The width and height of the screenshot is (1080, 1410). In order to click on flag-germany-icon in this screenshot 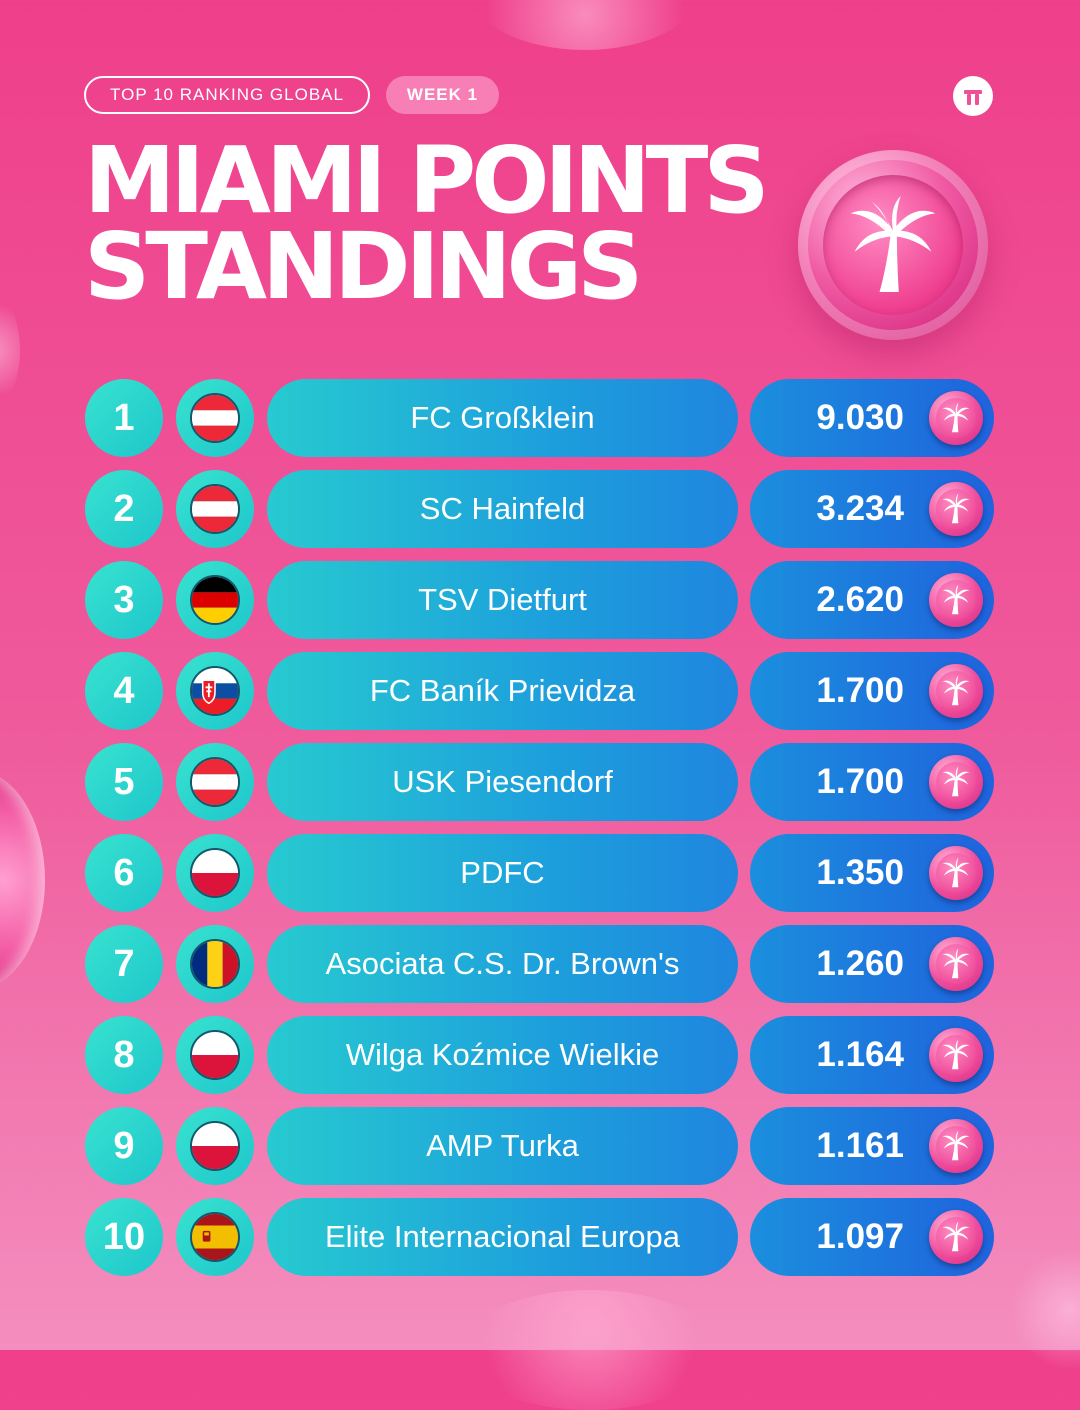, I will do `click(215, 600)`.